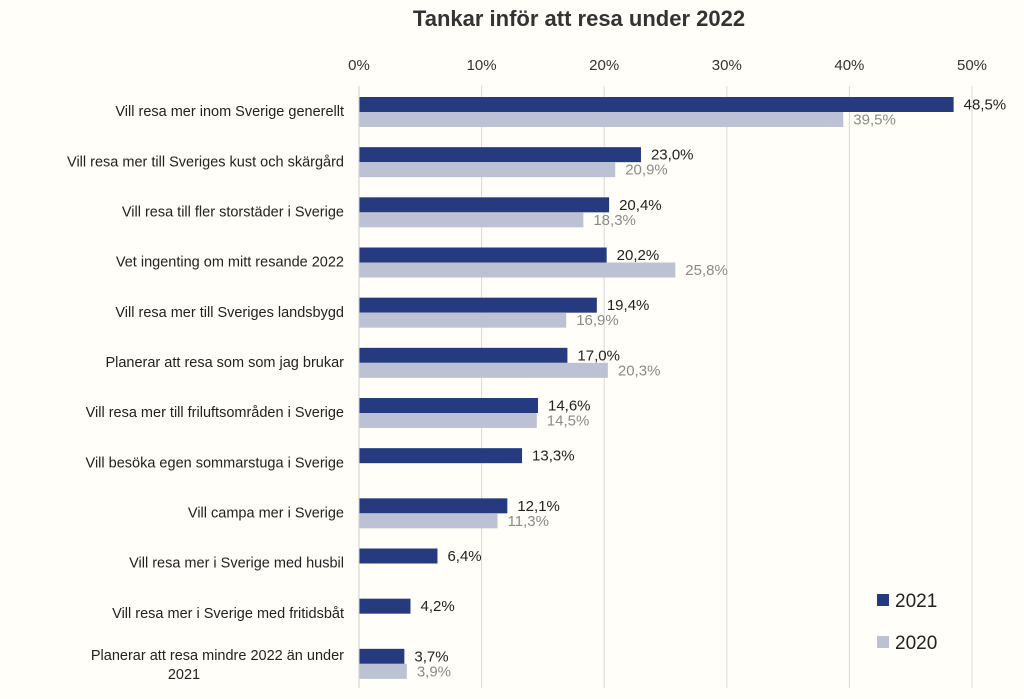 The image size is (1024, 699). I want to click on data-label-2021: 17,0%, so click(598, 355).